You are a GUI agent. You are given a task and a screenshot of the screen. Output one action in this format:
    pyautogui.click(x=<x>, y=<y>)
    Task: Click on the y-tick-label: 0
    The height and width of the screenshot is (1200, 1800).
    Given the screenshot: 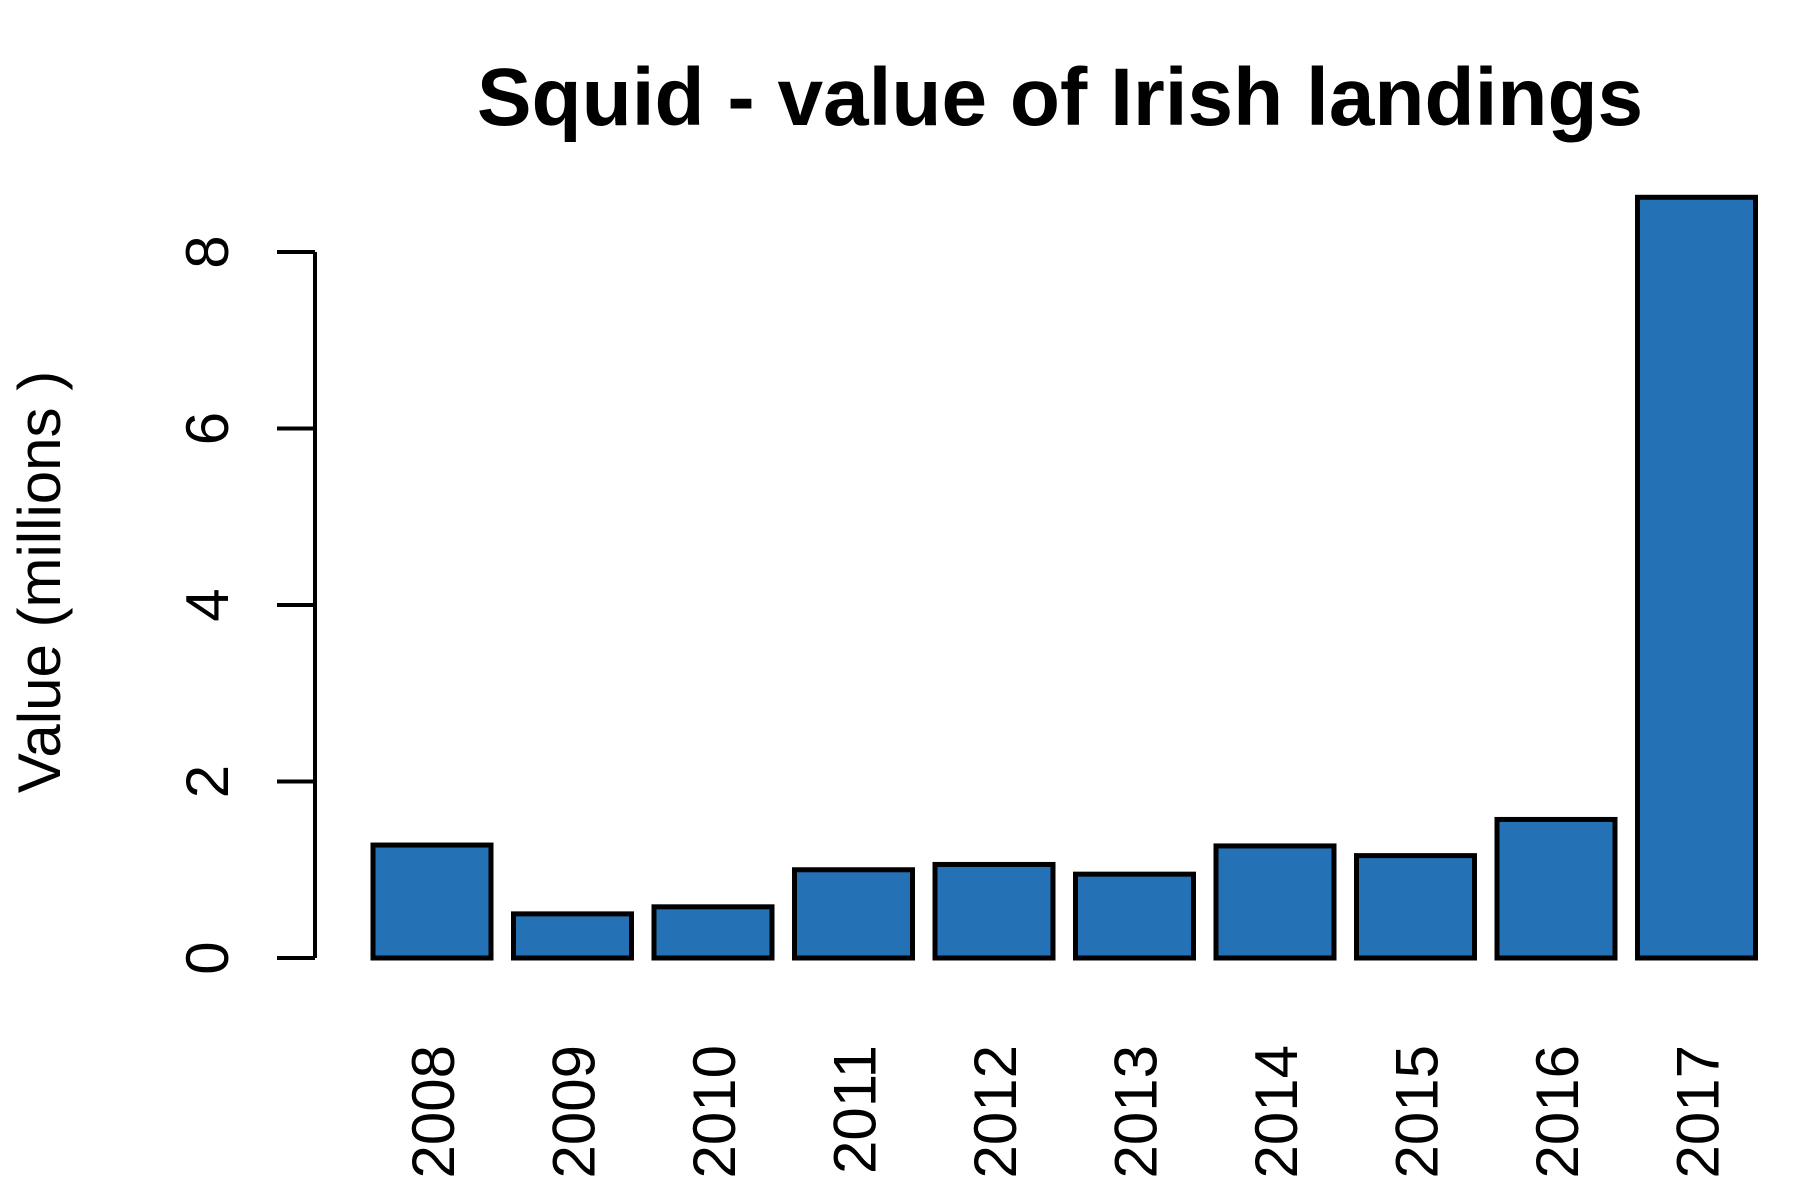 What is the action you would take?
    pyautogui.click(x=207, y=957)
    